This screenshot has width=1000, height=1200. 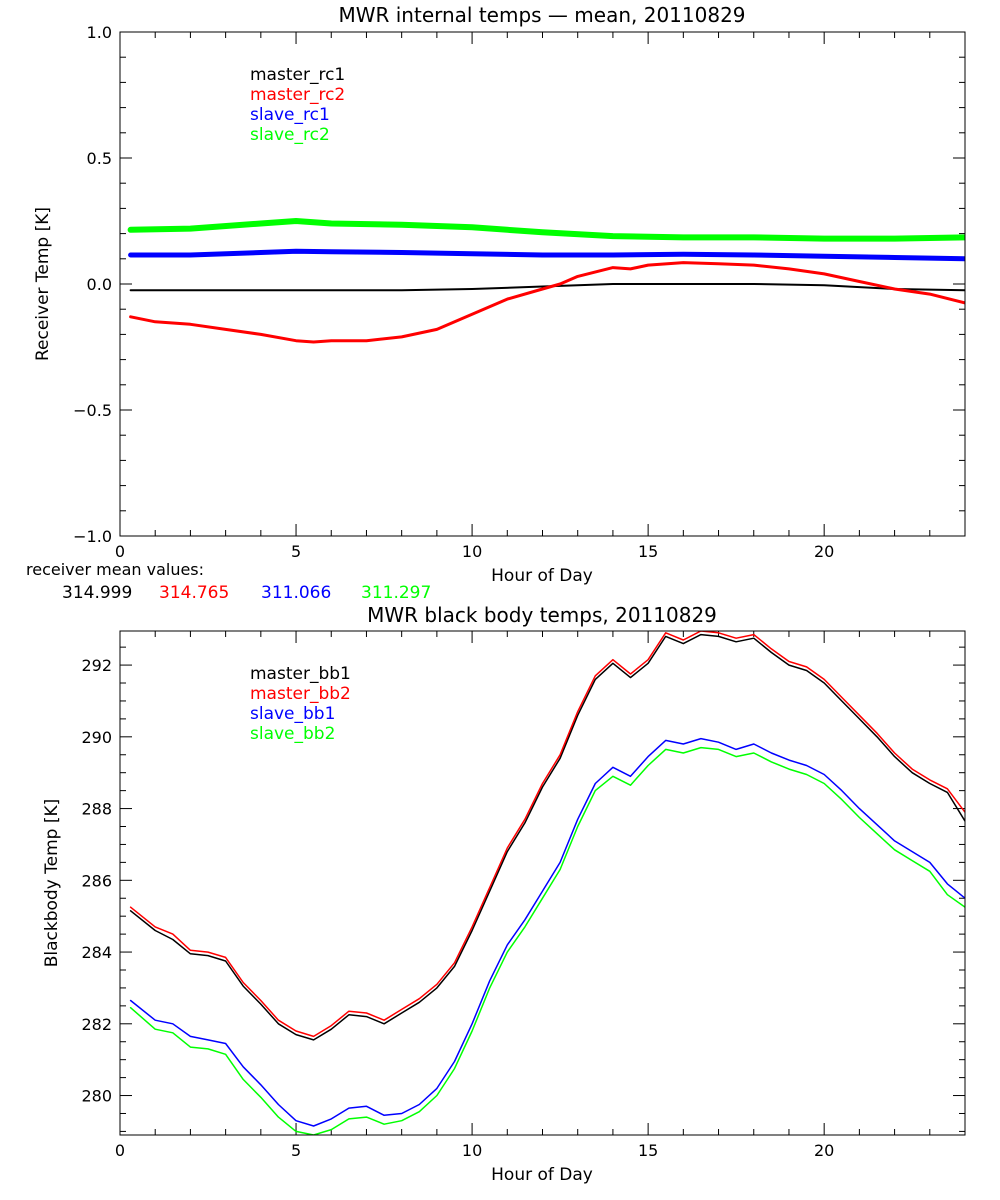 I want to click on legend-entry: slave_rc2, so click(x=290, y=135).